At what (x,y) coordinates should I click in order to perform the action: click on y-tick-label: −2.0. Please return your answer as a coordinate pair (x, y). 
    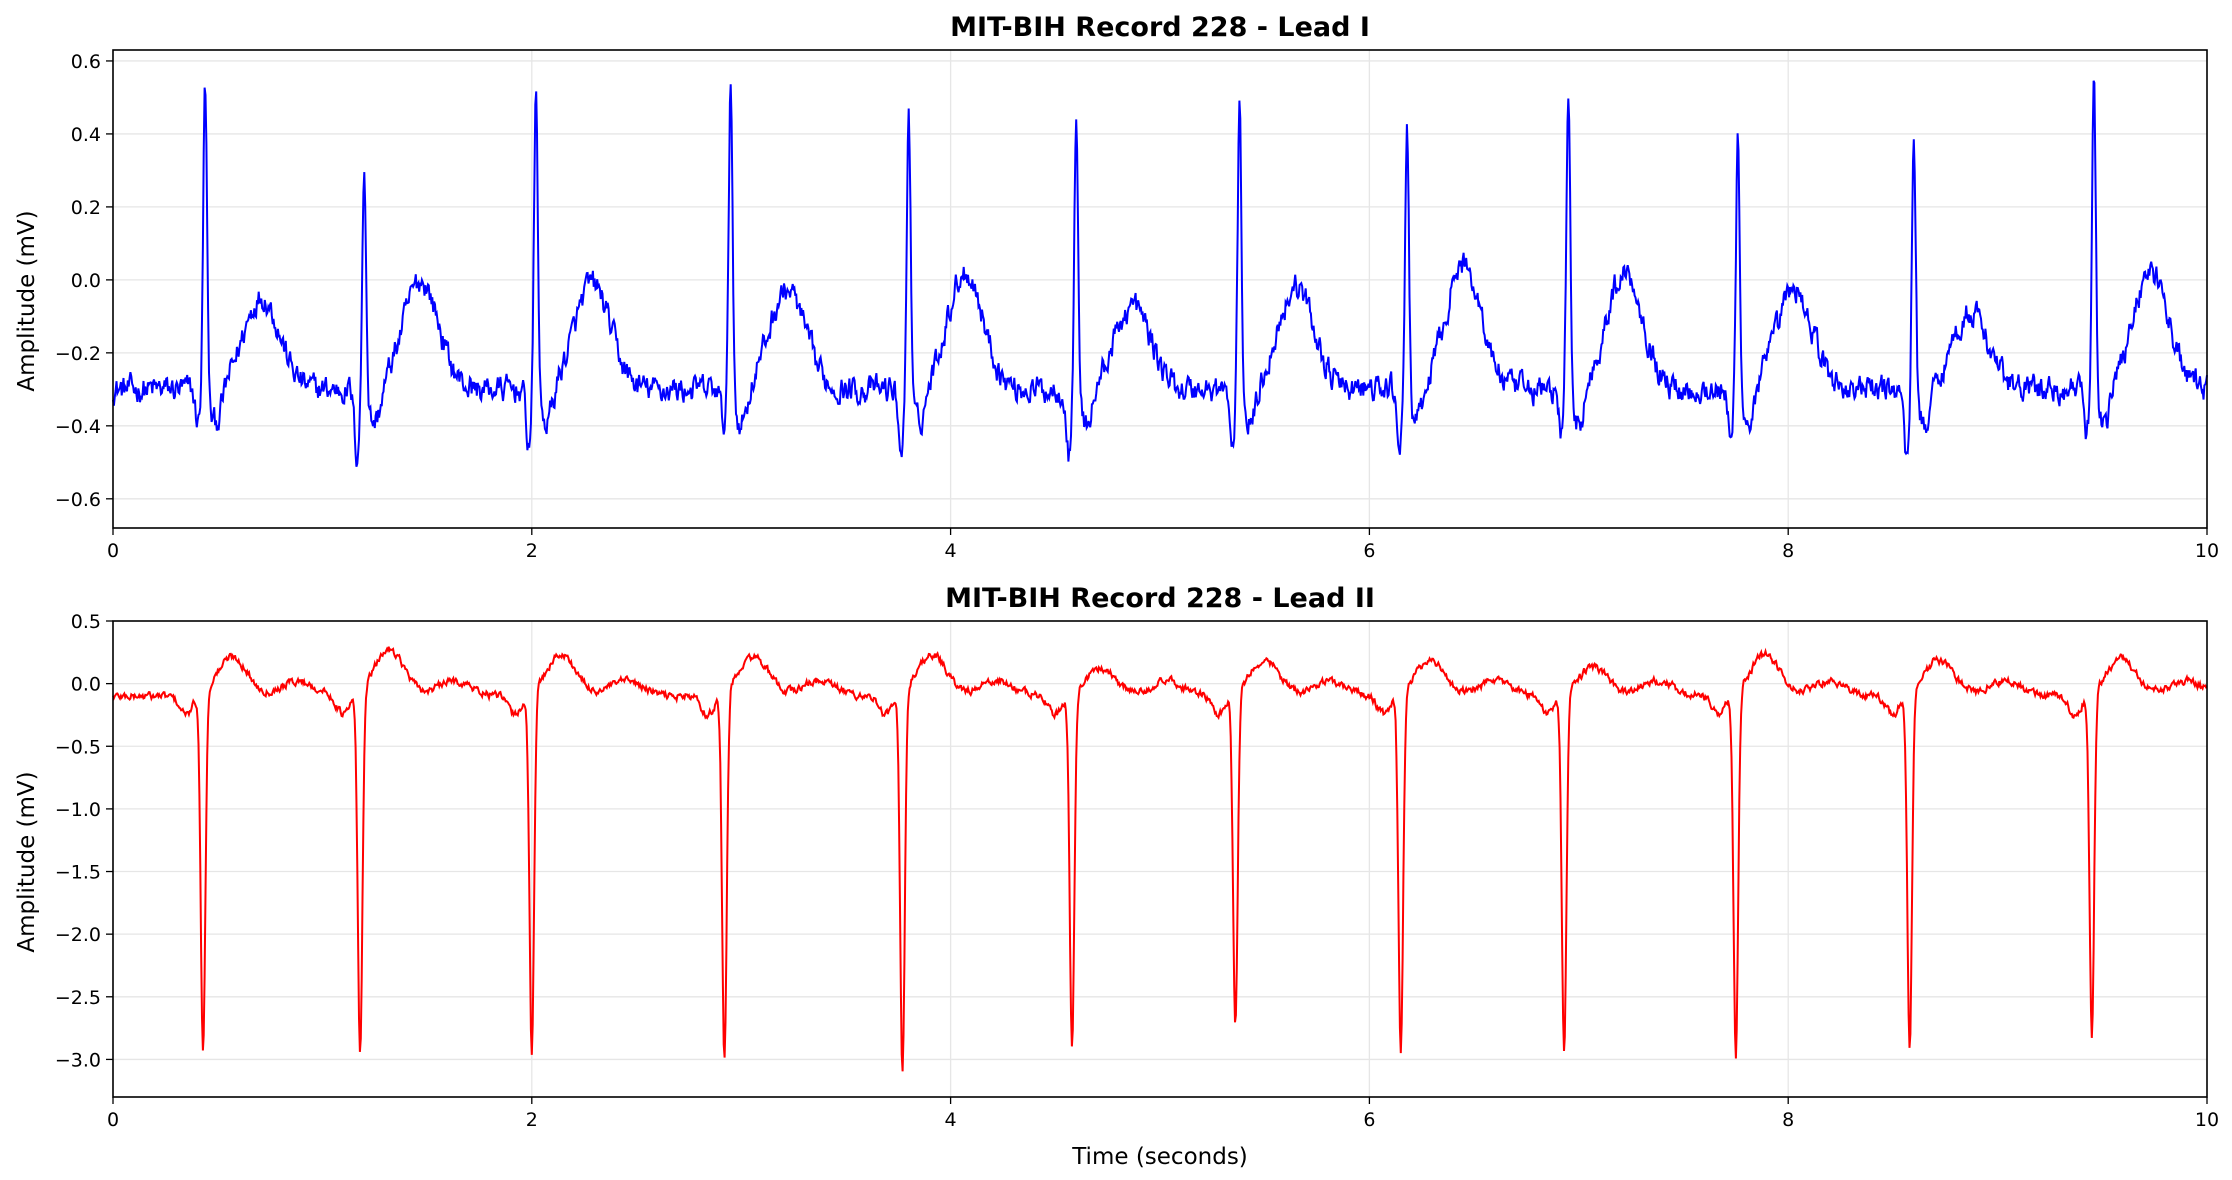
    Looking at the image, I should click on (78, 935).